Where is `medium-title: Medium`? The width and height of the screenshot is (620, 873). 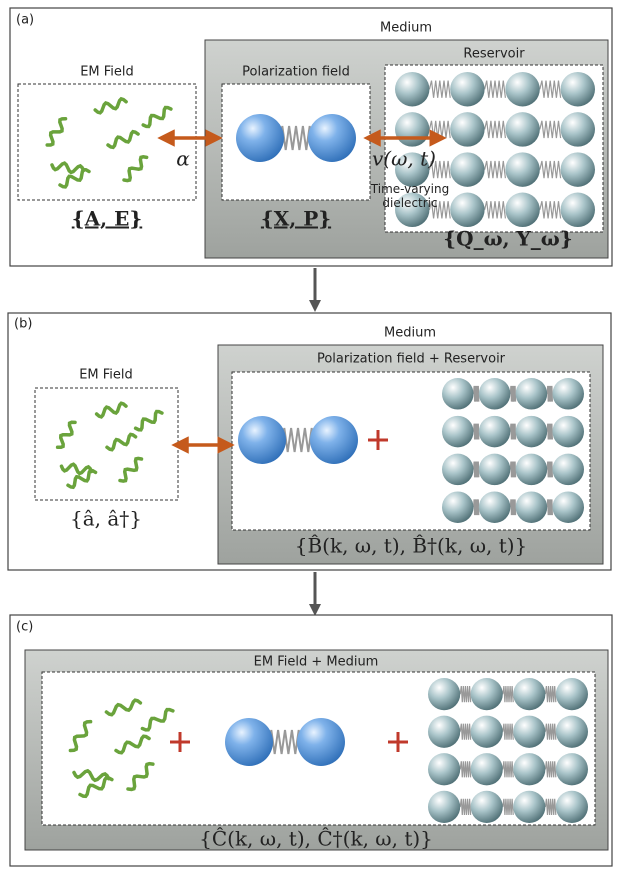 medium-title: Medium is located at coordinates (406, 28).